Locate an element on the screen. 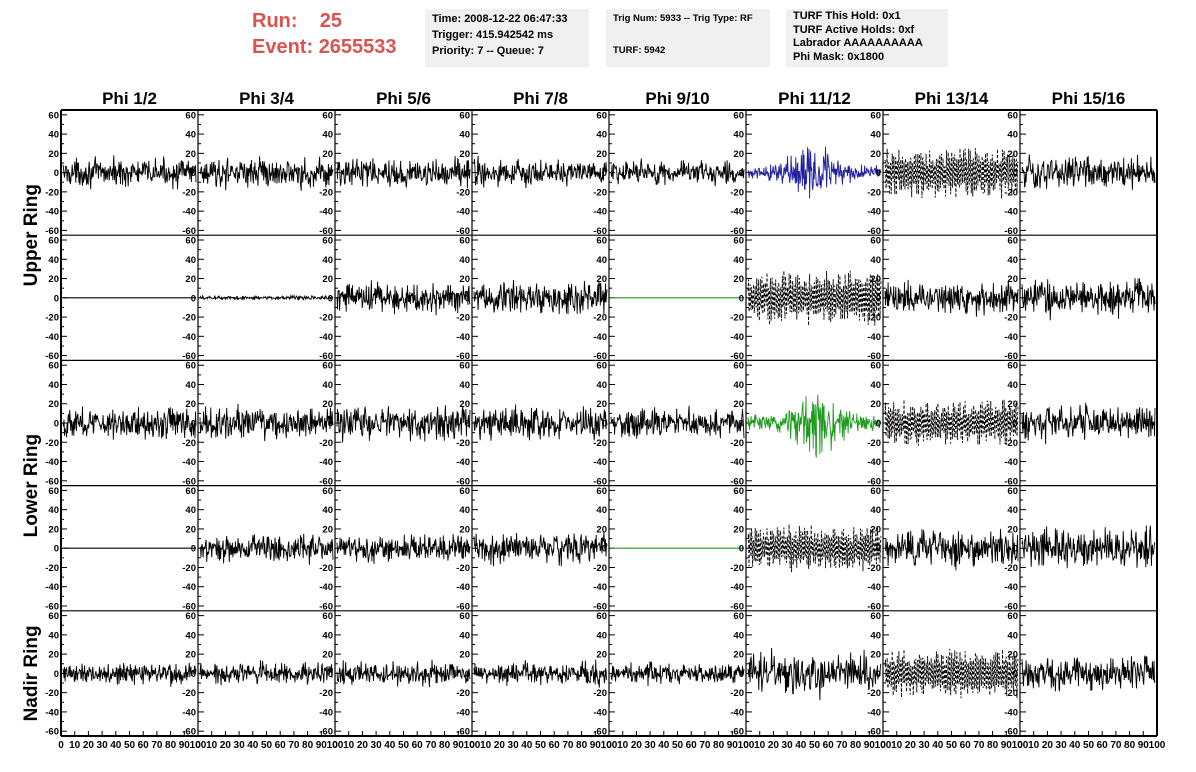 The width and height of the screenshot is (1196, 772). event-label: Event: is located at coordinates (283, 47).